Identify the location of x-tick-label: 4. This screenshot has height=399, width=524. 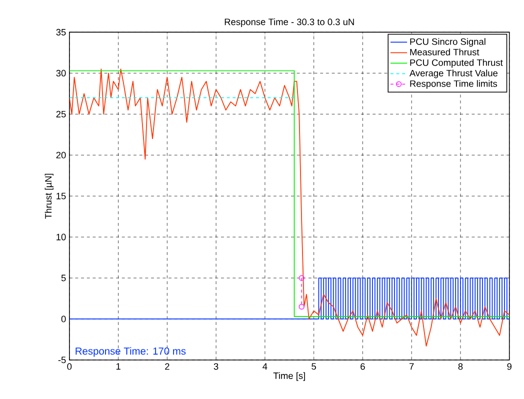
(265, 366).